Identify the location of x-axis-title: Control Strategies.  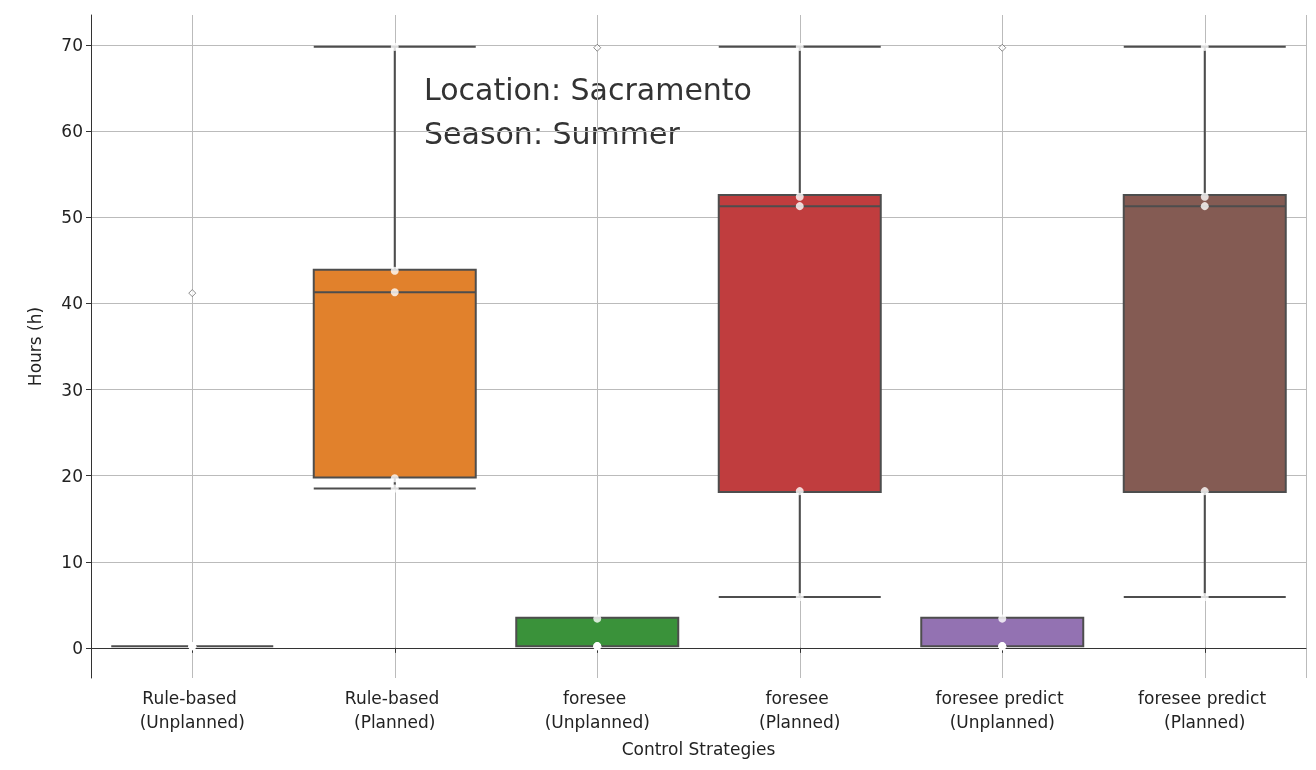
(698, 748).